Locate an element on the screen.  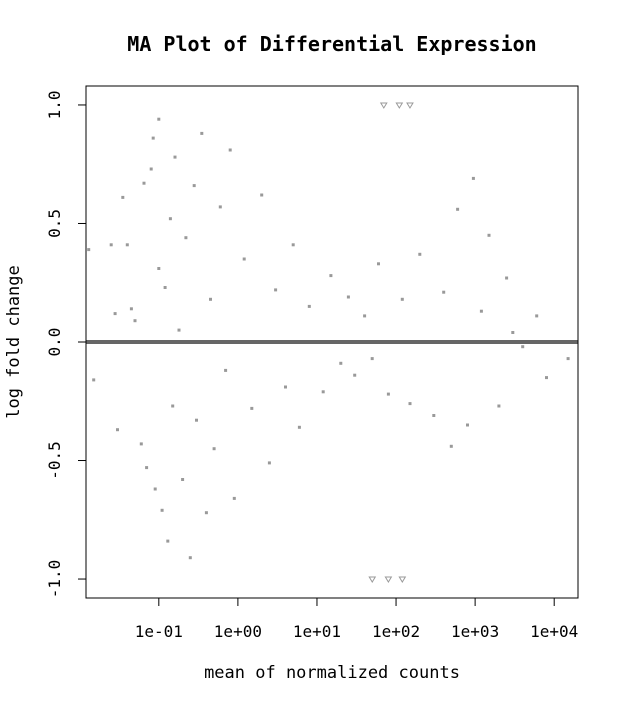
x-tick-label: 1e+03 is located at coordinates (475, 631).